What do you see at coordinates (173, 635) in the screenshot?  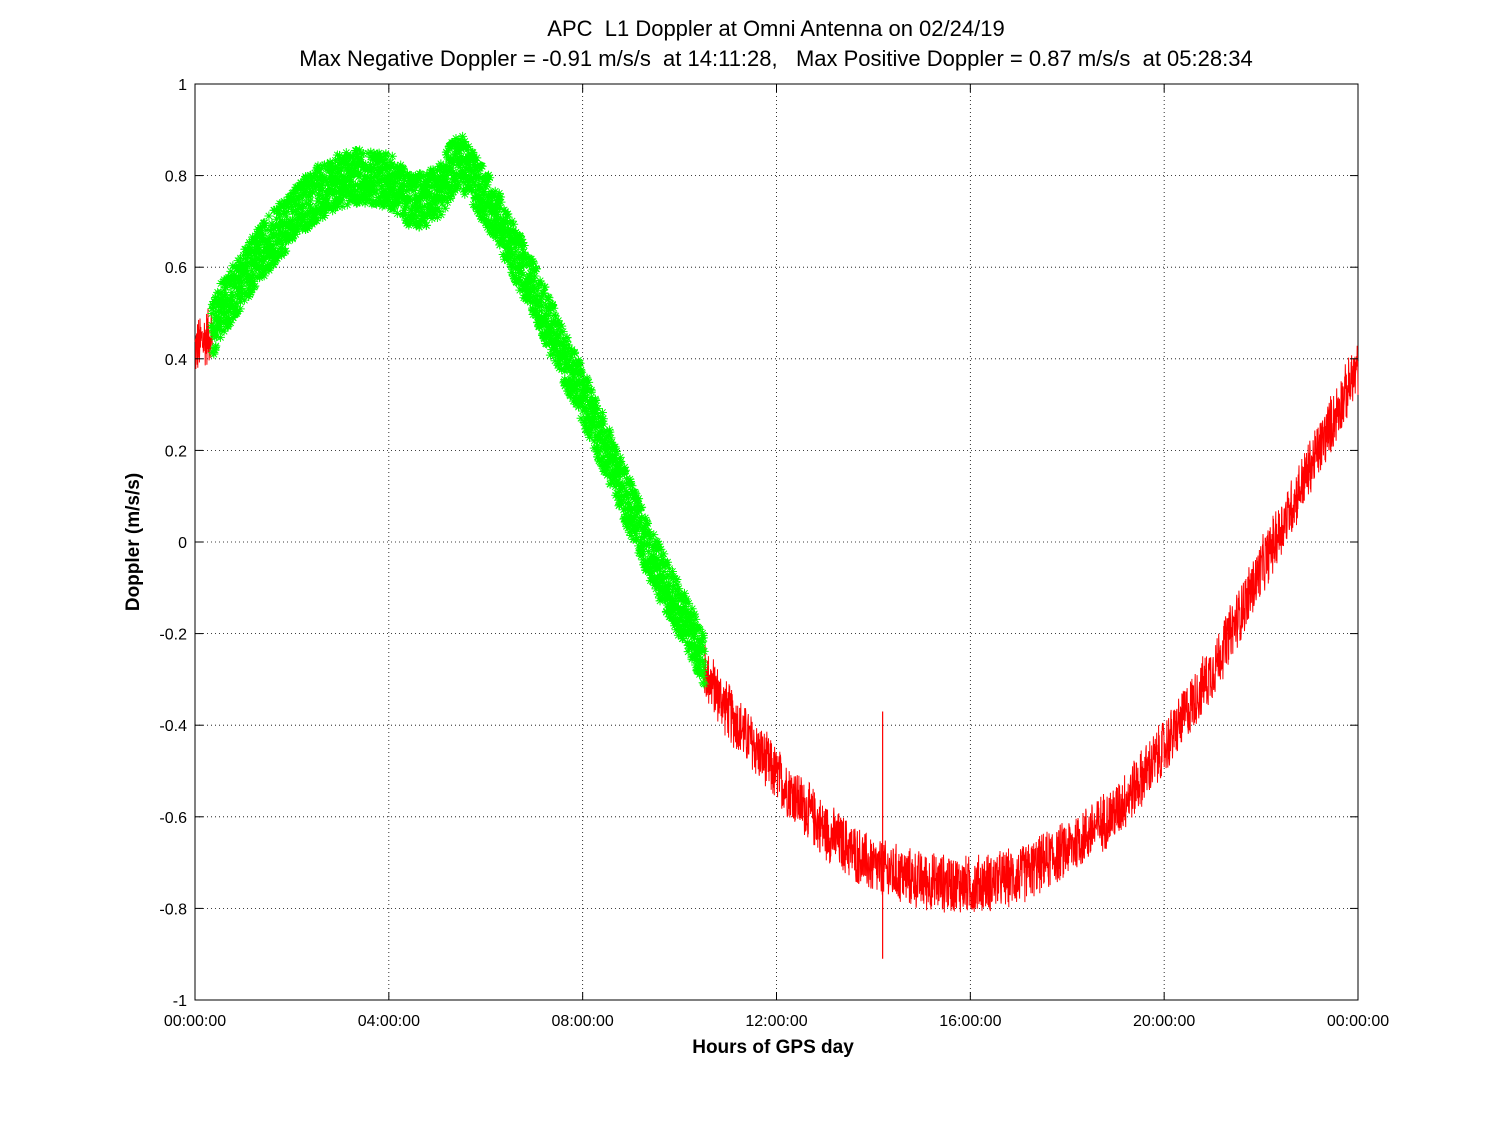 I see `y-tick-label: -0.2` at bounding box center [173, 635].